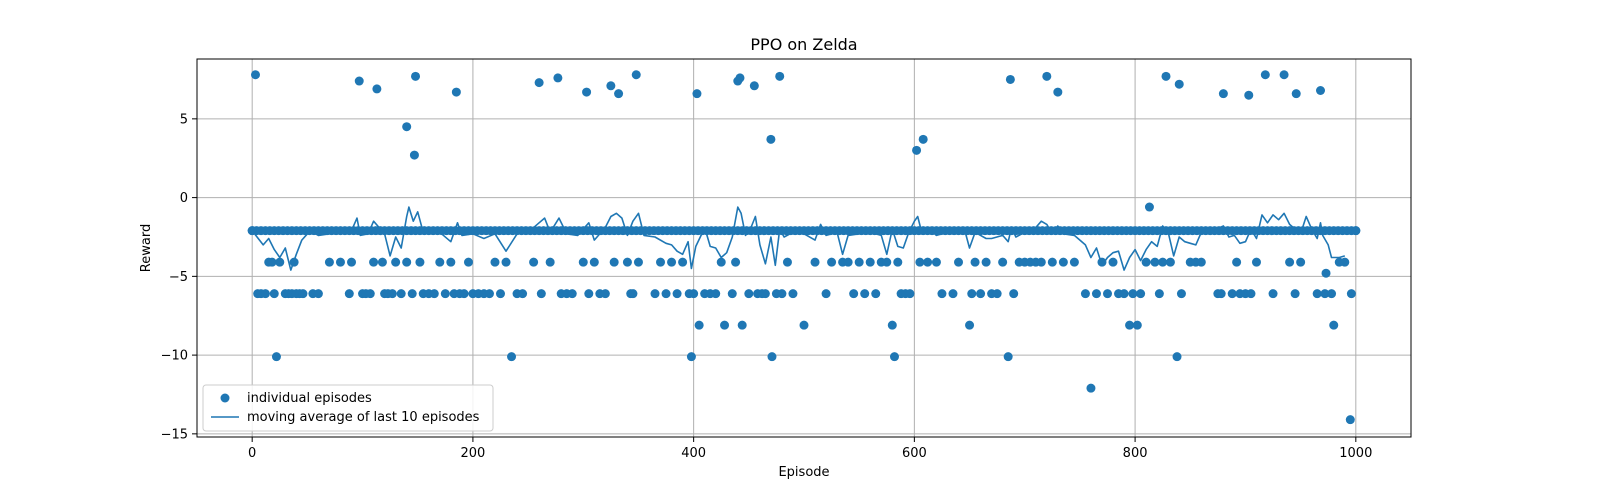 The image size is (1600, 500). I want to click on legend-label-moving-average: moving average of last 10 episodes, so click(363, 417).